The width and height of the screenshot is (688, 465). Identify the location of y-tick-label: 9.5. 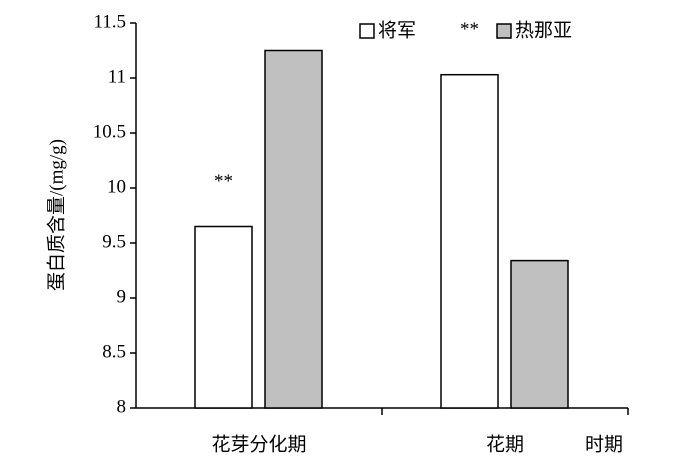
(114, 241).